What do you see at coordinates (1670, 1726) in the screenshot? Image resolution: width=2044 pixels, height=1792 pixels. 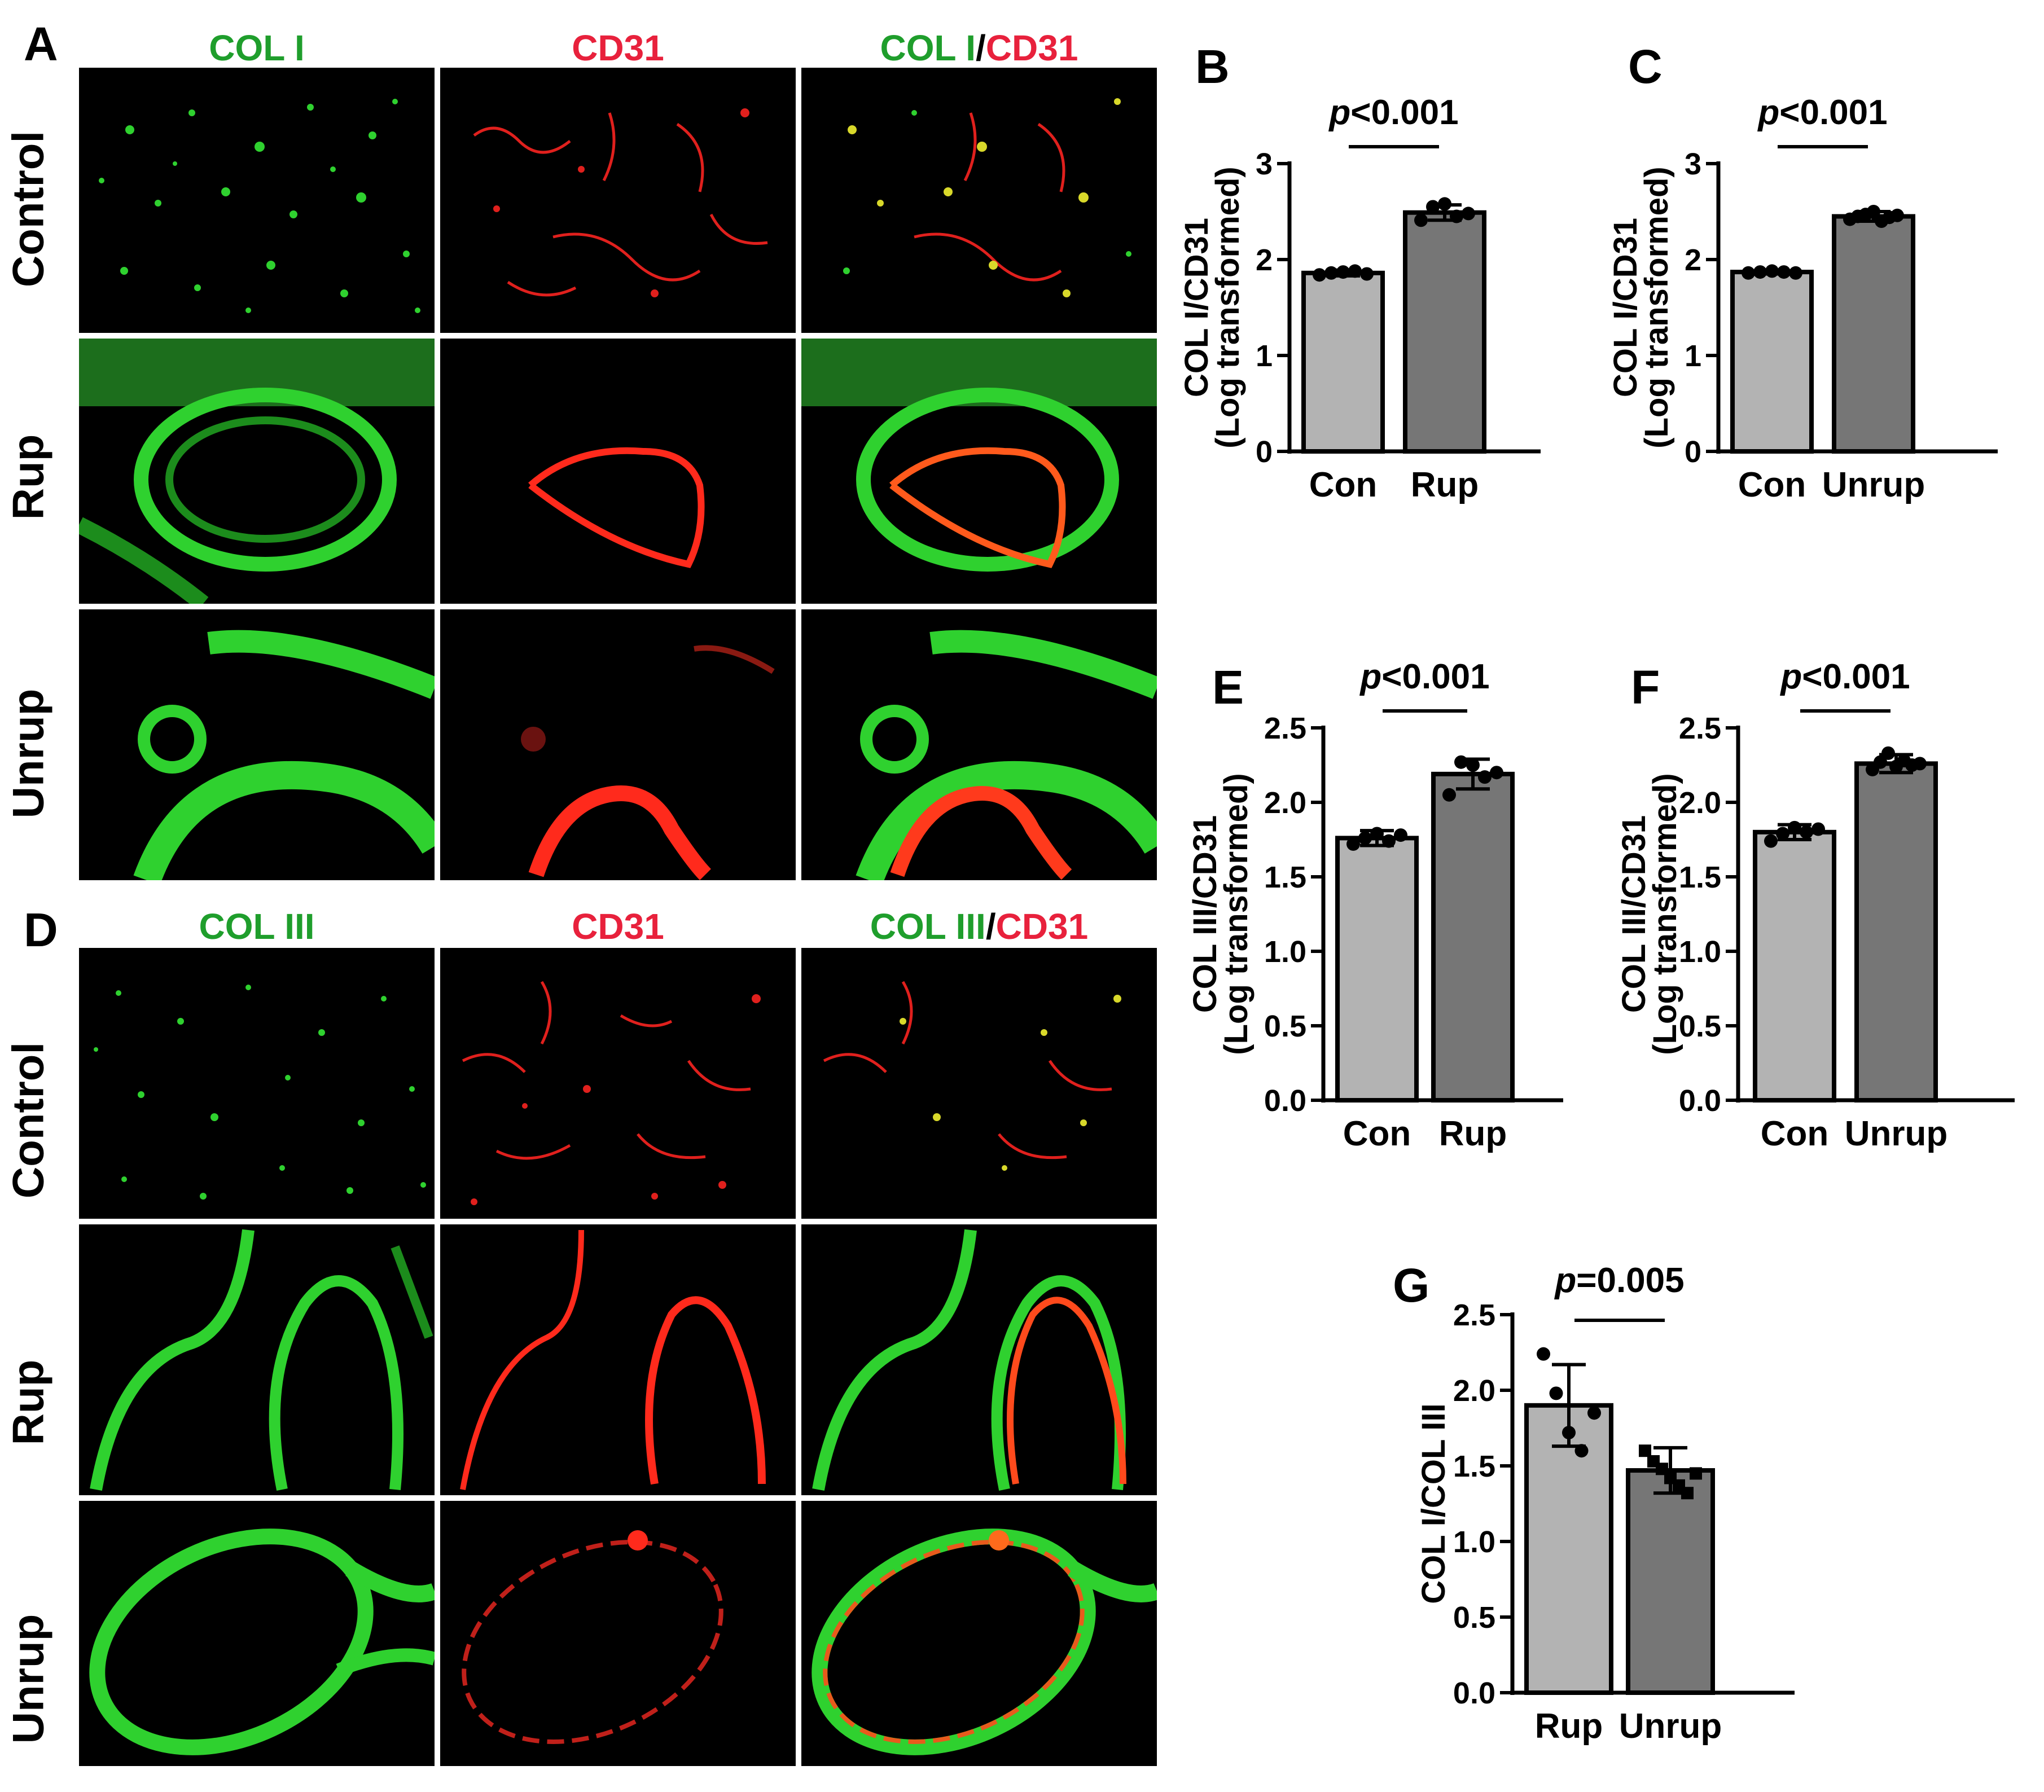 I see `x-category-label: Unrup` at bounding box center [1670, 1726].